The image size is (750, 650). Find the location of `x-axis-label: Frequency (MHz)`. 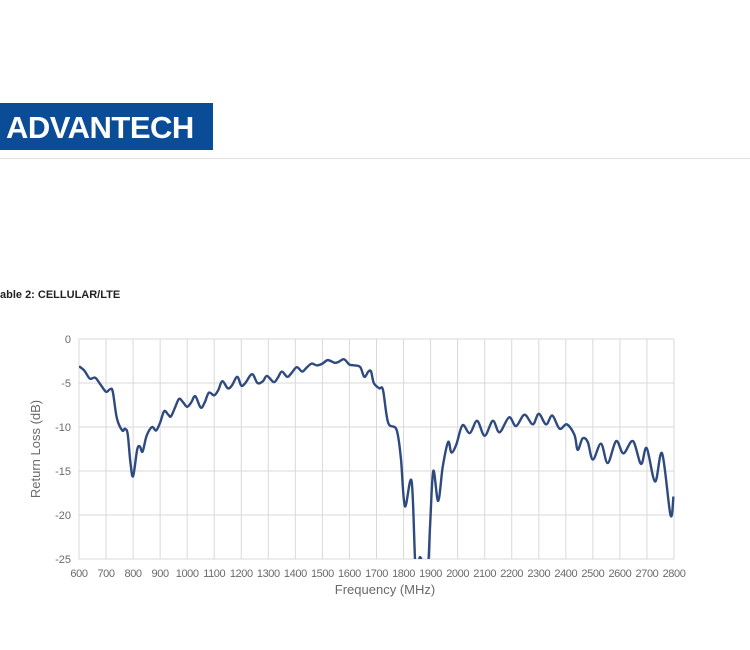

x-axis-label: Frequency (MHz) is located at coordinates (385, 589).